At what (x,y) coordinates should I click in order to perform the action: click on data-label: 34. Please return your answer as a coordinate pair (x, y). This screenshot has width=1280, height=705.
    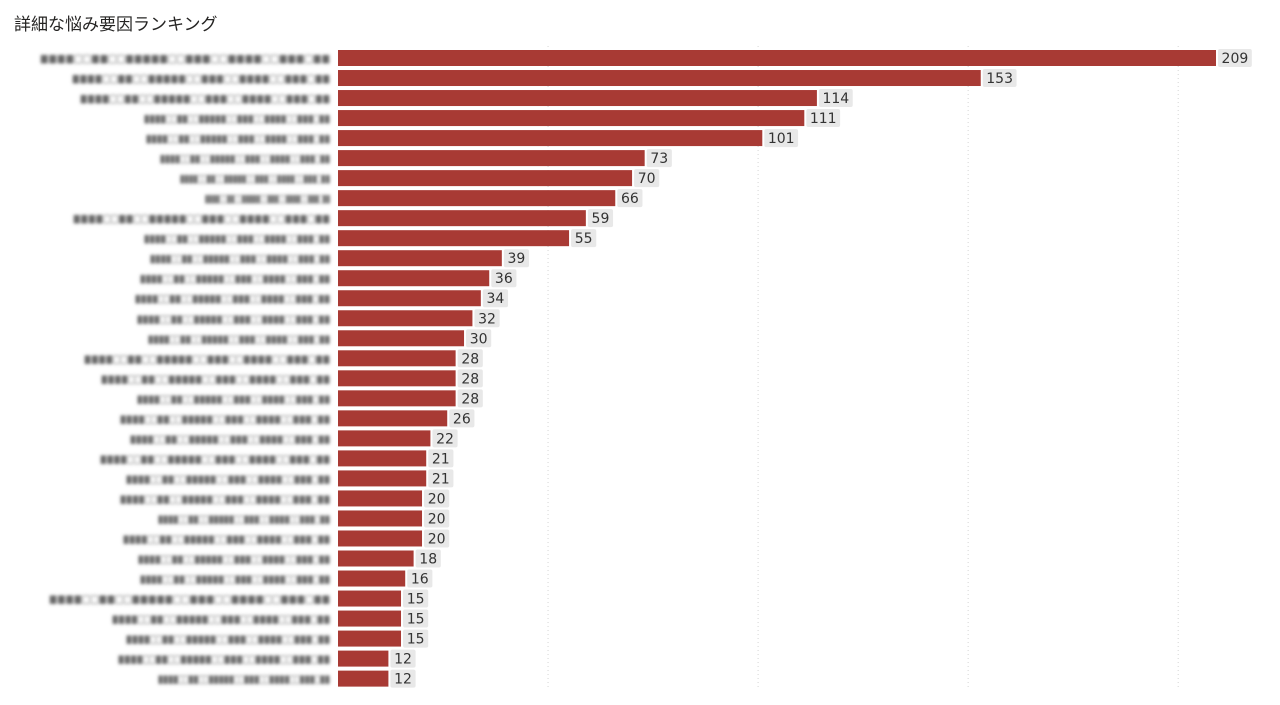
    Looking at the image, I should click on (496, 299).